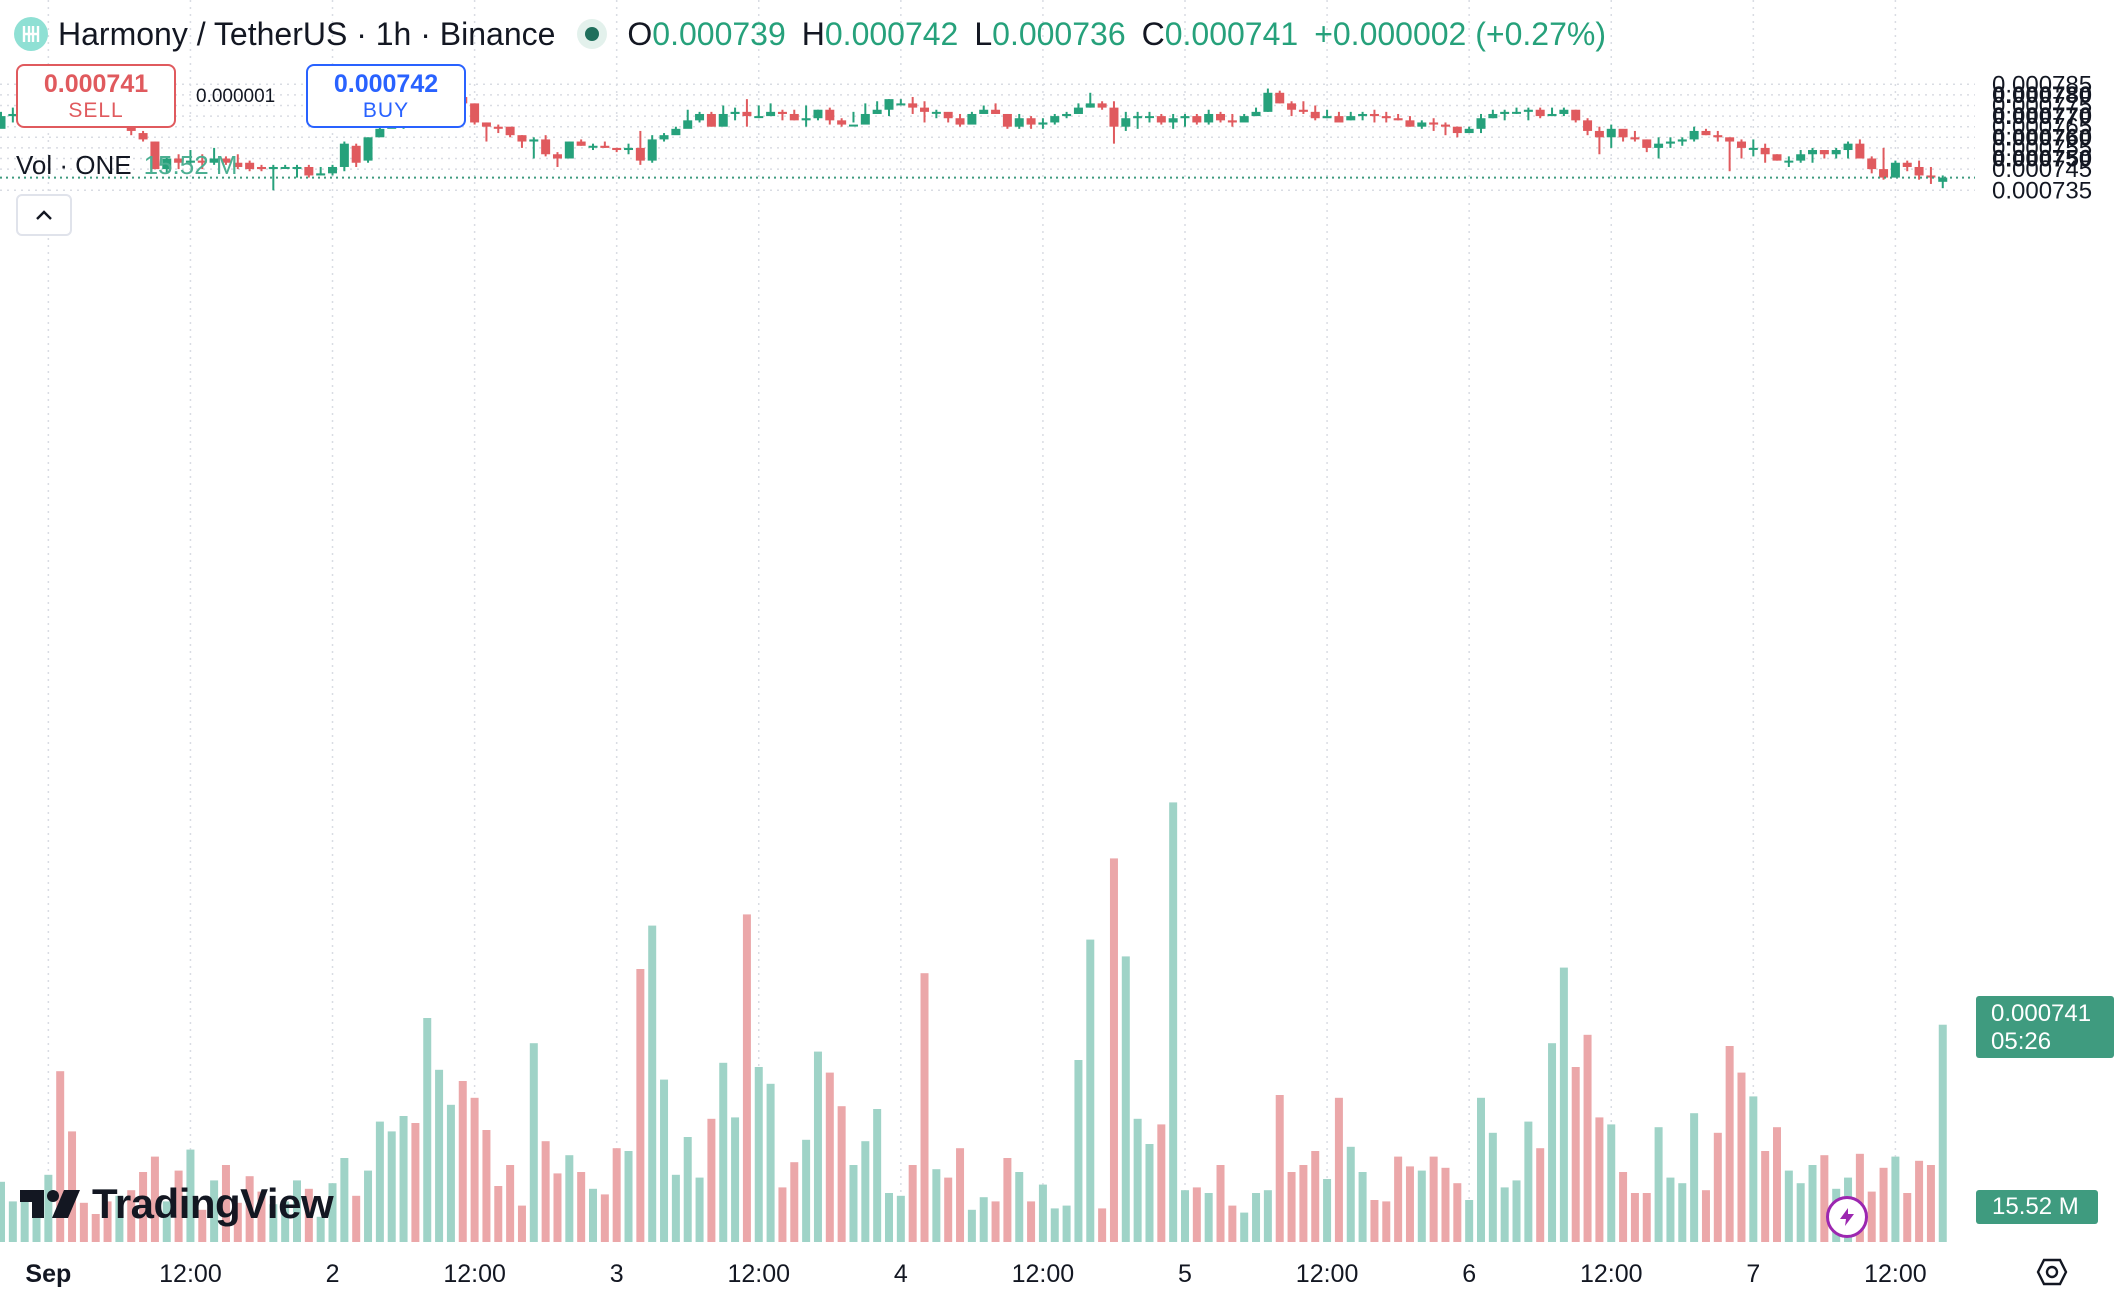  Describe the element at coordinates (2042, 116) in the screenshot. I see `y-axis-tick-label: 0.000770` at that location.